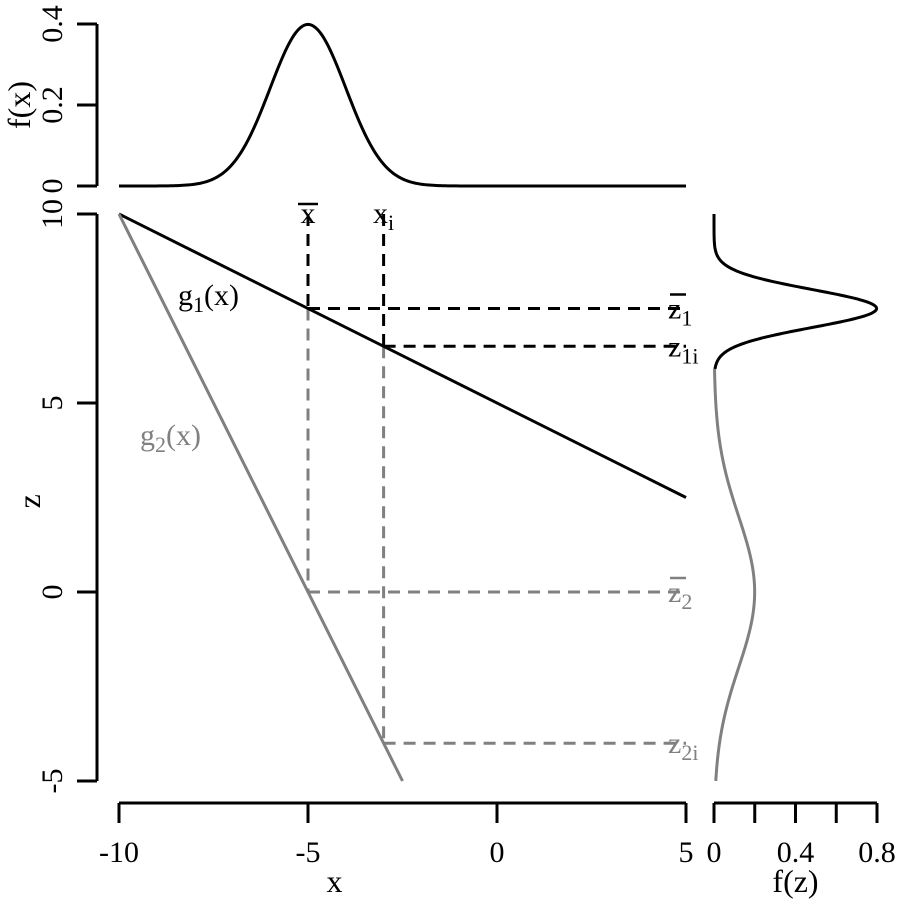 This screenshot has width=900, height=900. Describe the element at coordinates (183, 435) in the screenshot. I see `series-label-2-rest: (x)` at that location.